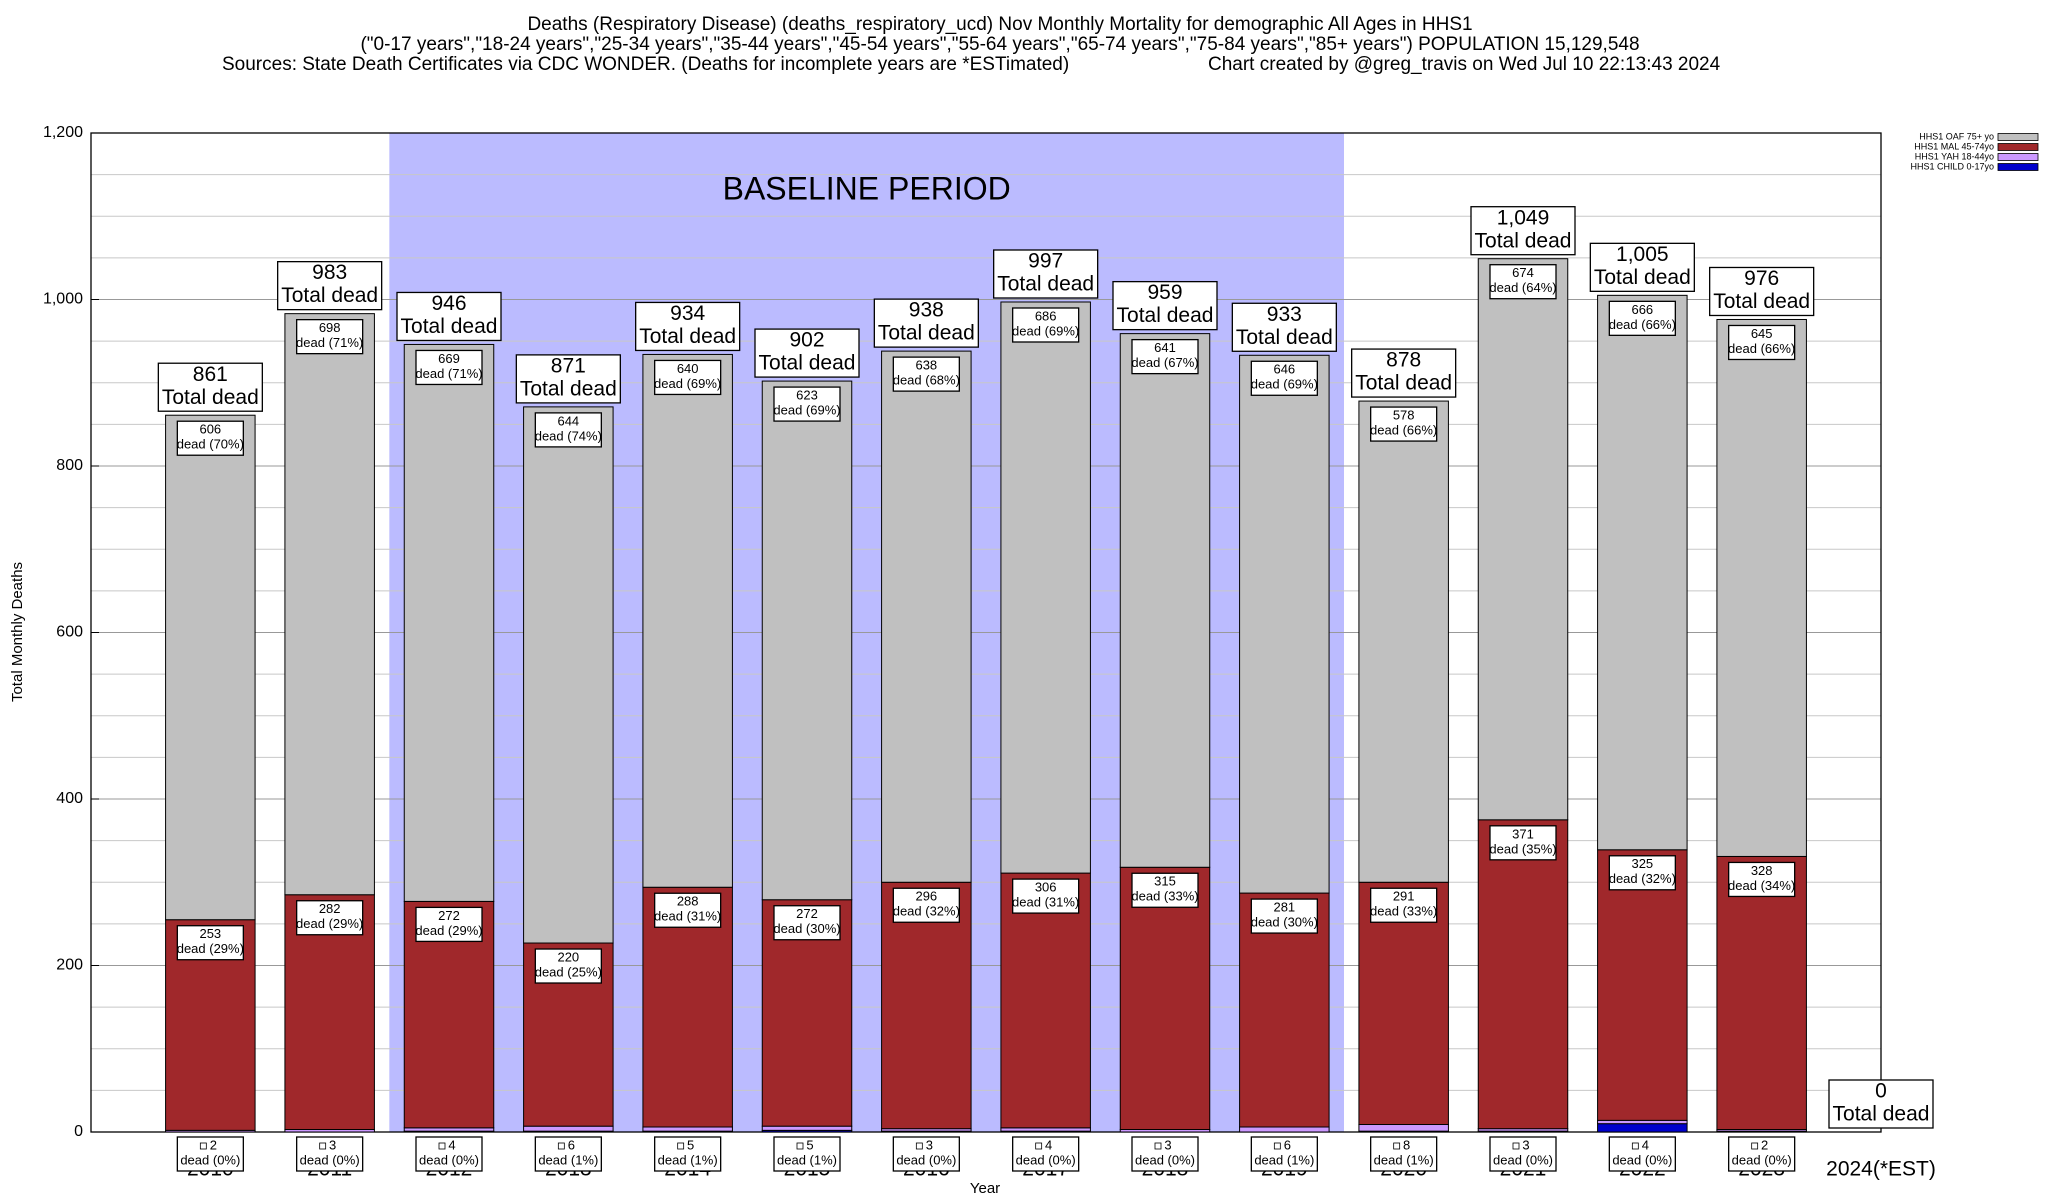 The image size is (2048, 1200). What do you see at coordinates (926, 896) in the screenshot?
I see `segment-label-value: 296` at bounding box center [926, 896].